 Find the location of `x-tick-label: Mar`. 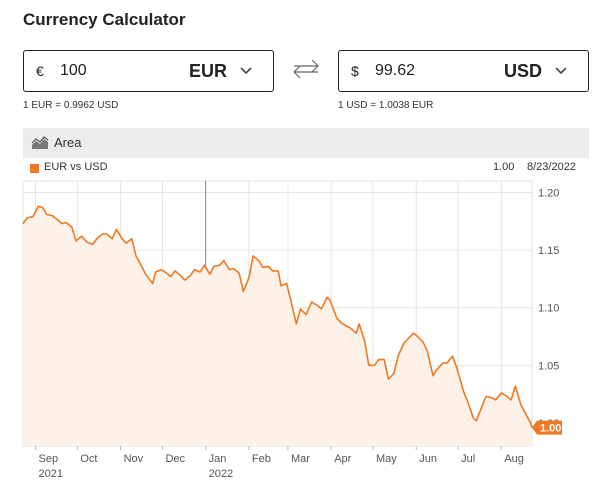

x-tick-label: Mar is located at coordinates (300, 459).